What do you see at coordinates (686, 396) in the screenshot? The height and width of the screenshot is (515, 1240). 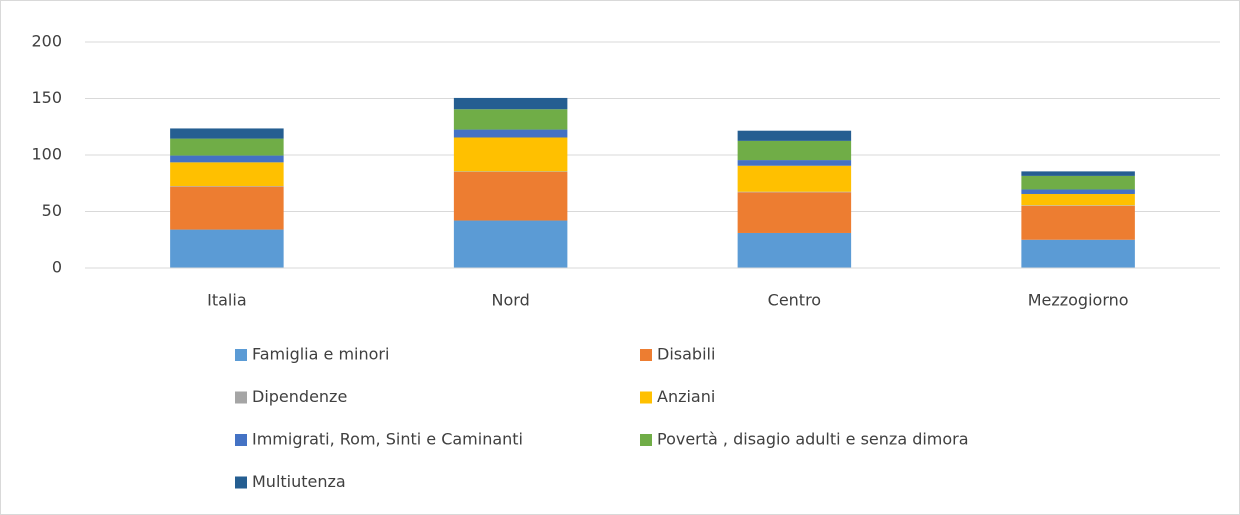 I see `legend-label: Anziani` at bounding box center [686, 396].